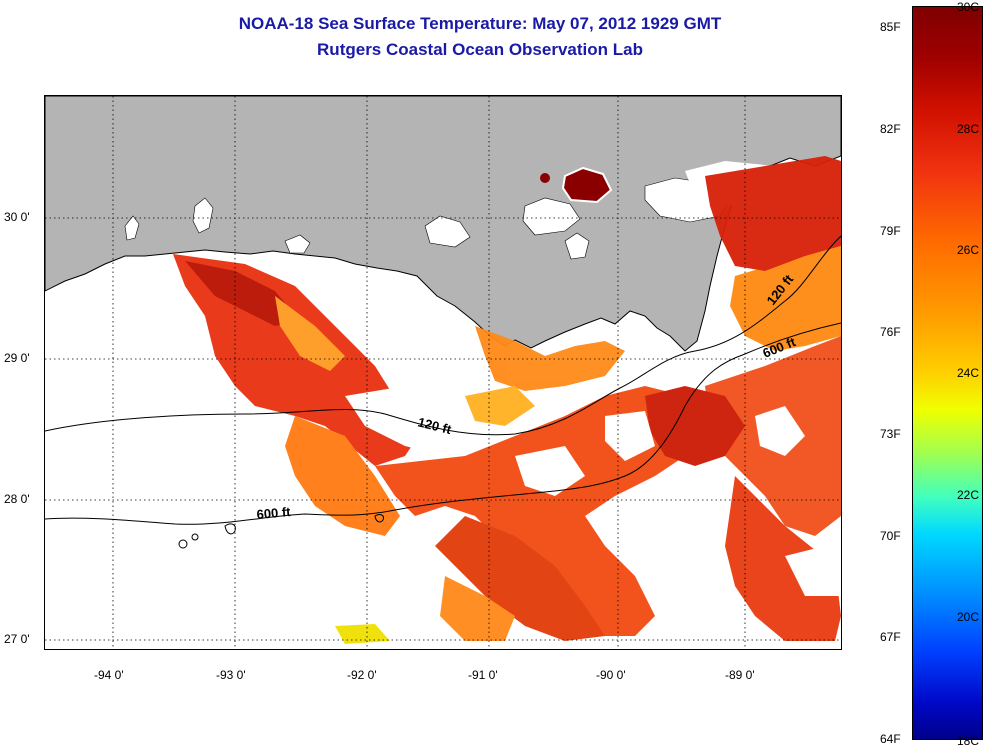  What do you see at coordinates (890, 637) in the screenshot?
I see `cbar-f-67: 67F` at bounding box center [890, 637].